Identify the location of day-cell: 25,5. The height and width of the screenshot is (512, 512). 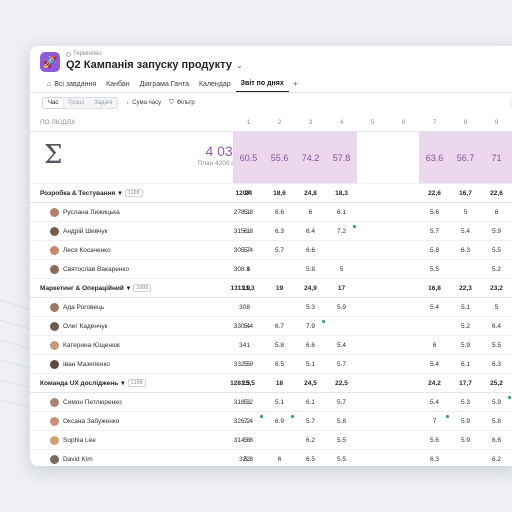
(248, 383).